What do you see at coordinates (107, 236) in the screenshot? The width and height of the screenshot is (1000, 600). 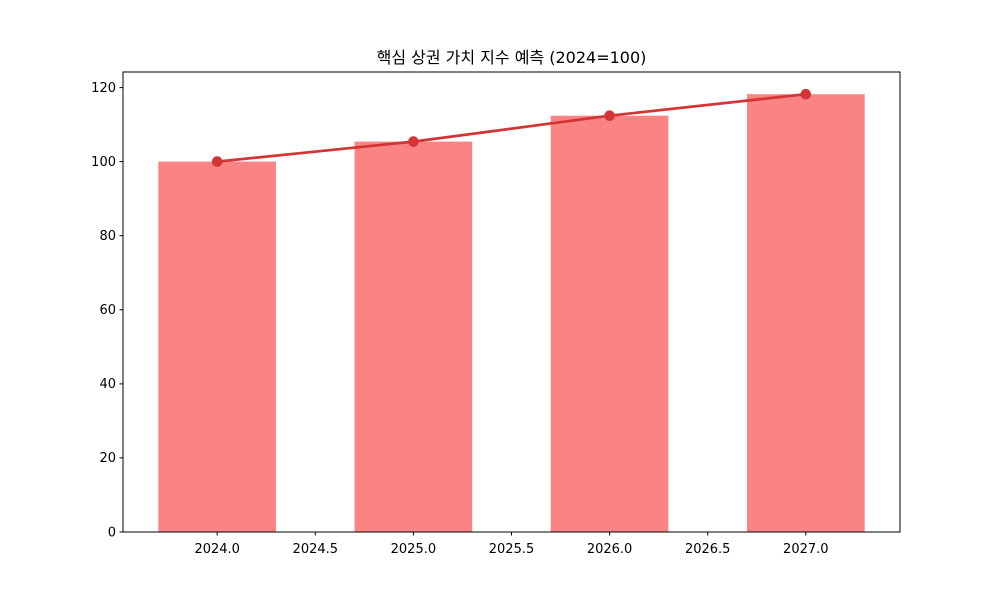 I see `y-tick-label: 80` at bounding box center [107, 236].